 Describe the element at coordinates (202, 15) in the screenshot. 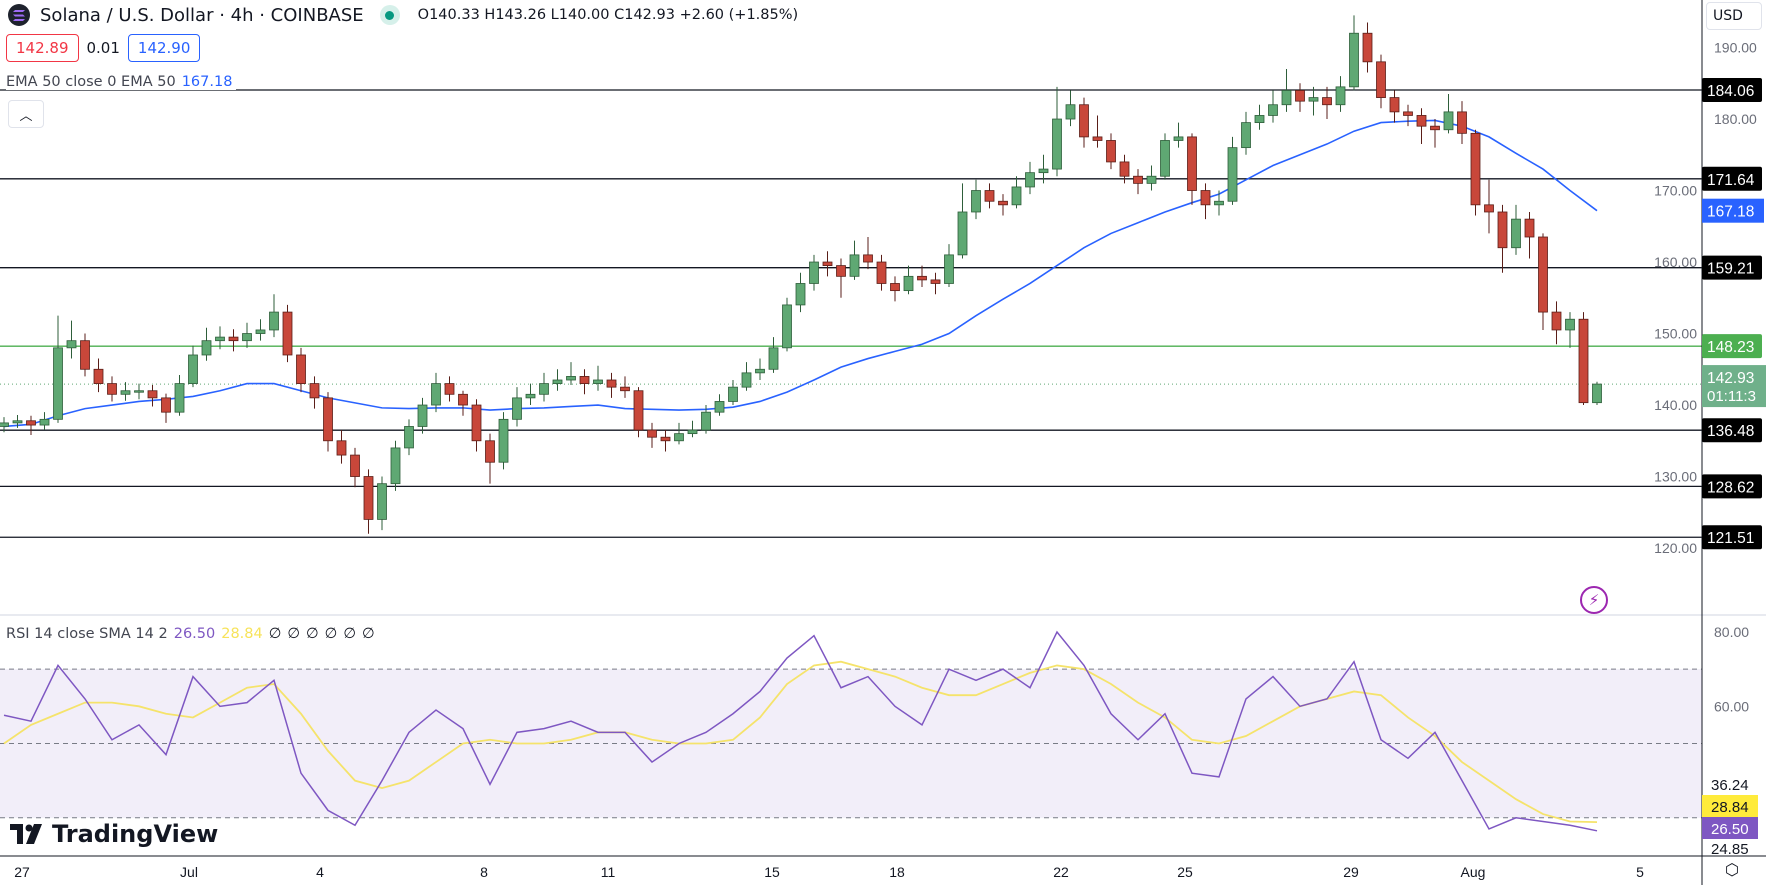

I see `symbol-title: Solana / U.S. Dollar · 4h · COINBASE` at that location.